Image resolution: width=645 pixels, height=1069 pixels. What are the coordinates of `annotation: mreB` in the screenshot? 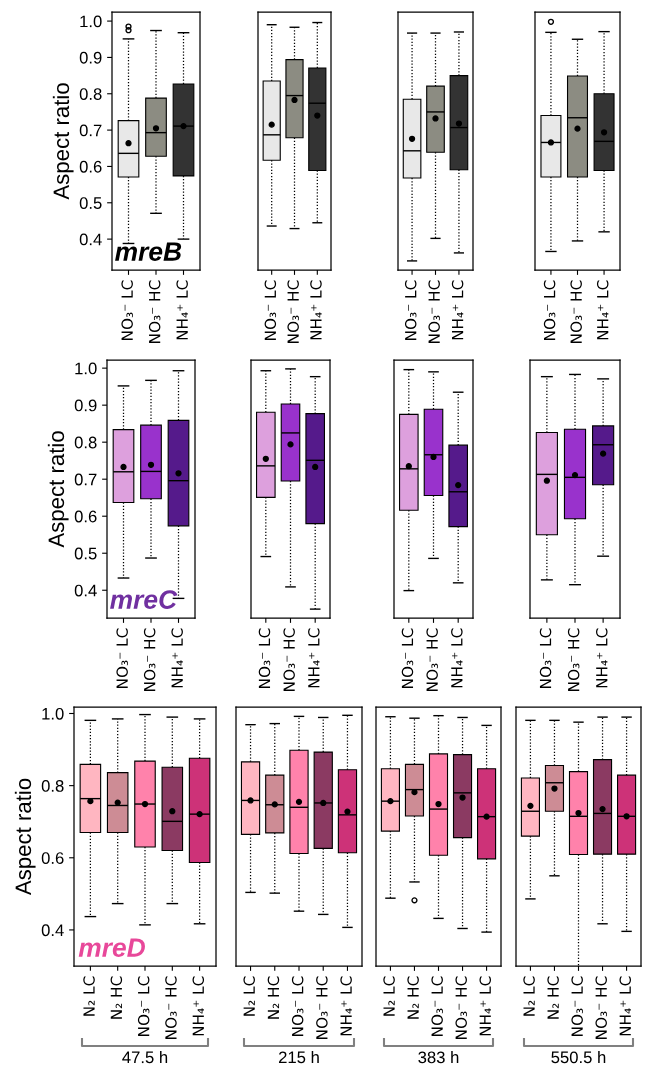 It's located at (148, 251).